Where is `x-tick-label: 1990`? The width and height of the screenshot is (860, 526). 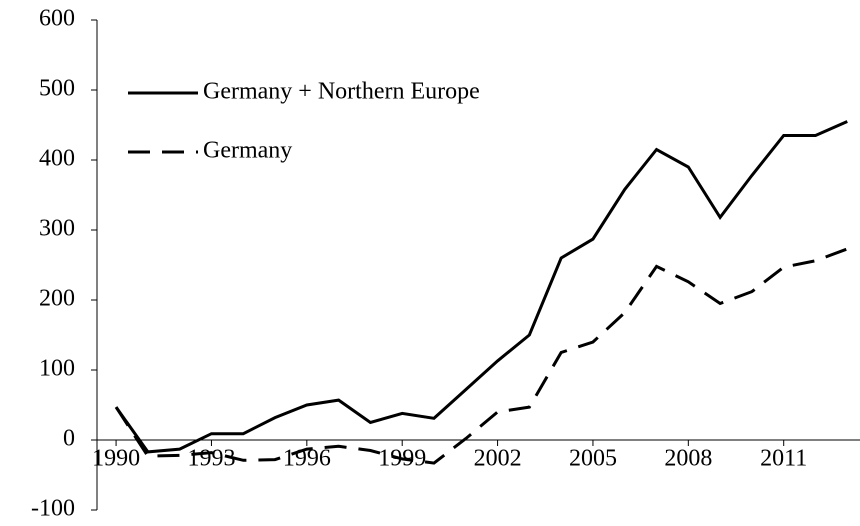 x-tick-label: 1990 is located at coordinates (116, 459).